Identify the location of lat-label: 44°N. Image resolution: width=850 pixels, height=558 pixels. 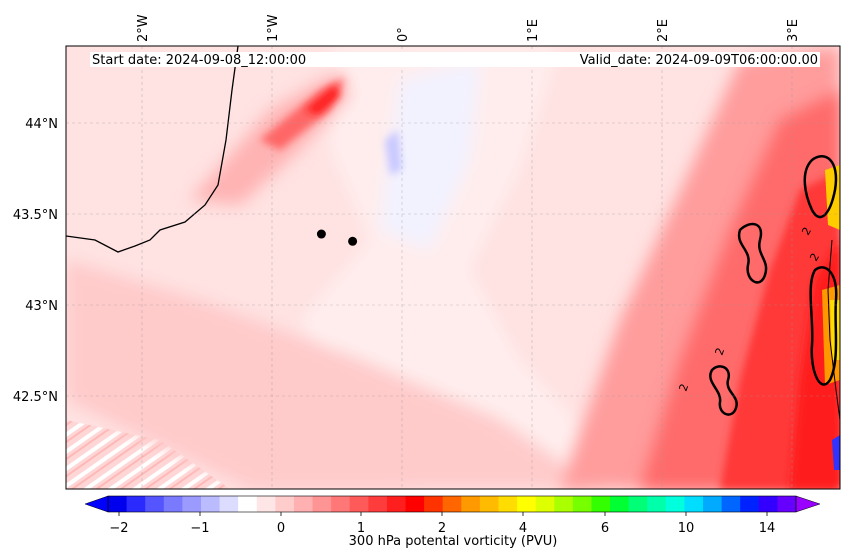
(41, 124).